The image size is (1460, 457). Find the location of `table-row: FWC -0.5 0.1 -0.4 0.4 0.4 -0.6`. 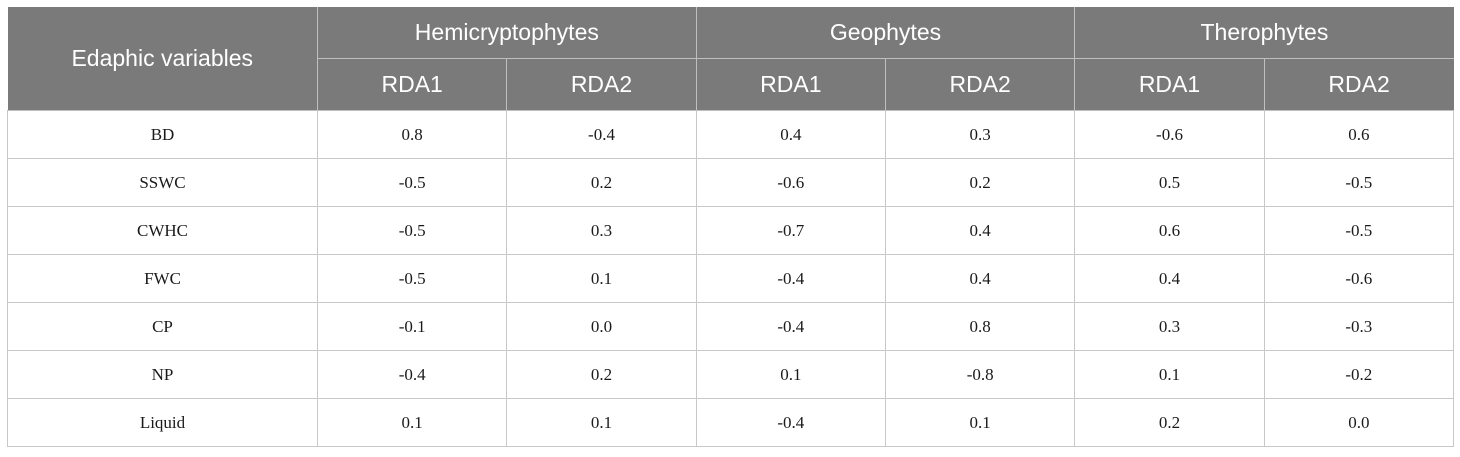

table-row: FWC -0.5 0.1 -0.4 0.4 0.4 -0.6 is located at coordinates (731, 278).